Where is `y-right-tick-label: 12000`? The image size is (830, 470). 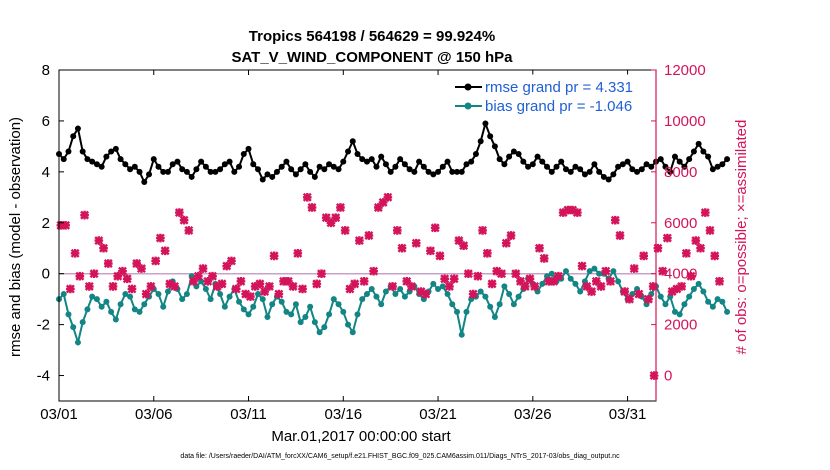 y-right-tick-label: 12000 is located at coordinates (685, 70).